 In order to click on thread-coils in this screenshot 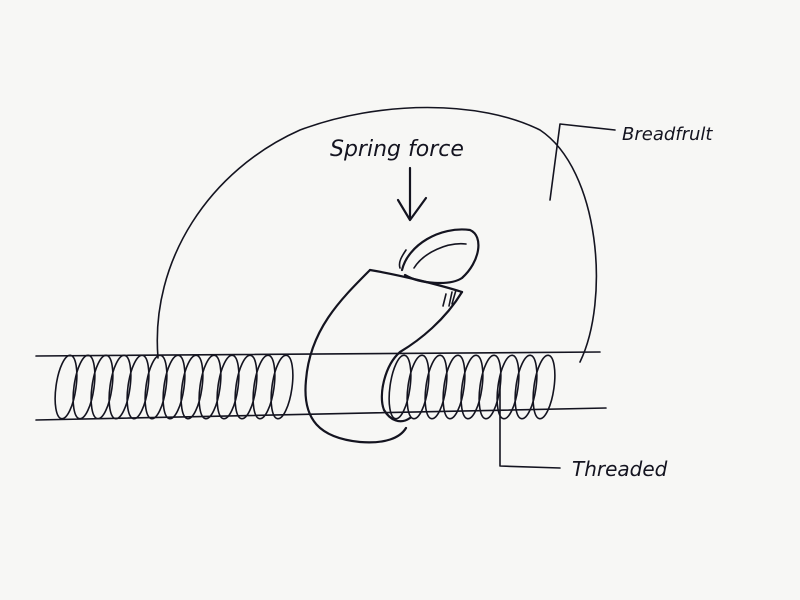, I will do `click(305, 387)`.